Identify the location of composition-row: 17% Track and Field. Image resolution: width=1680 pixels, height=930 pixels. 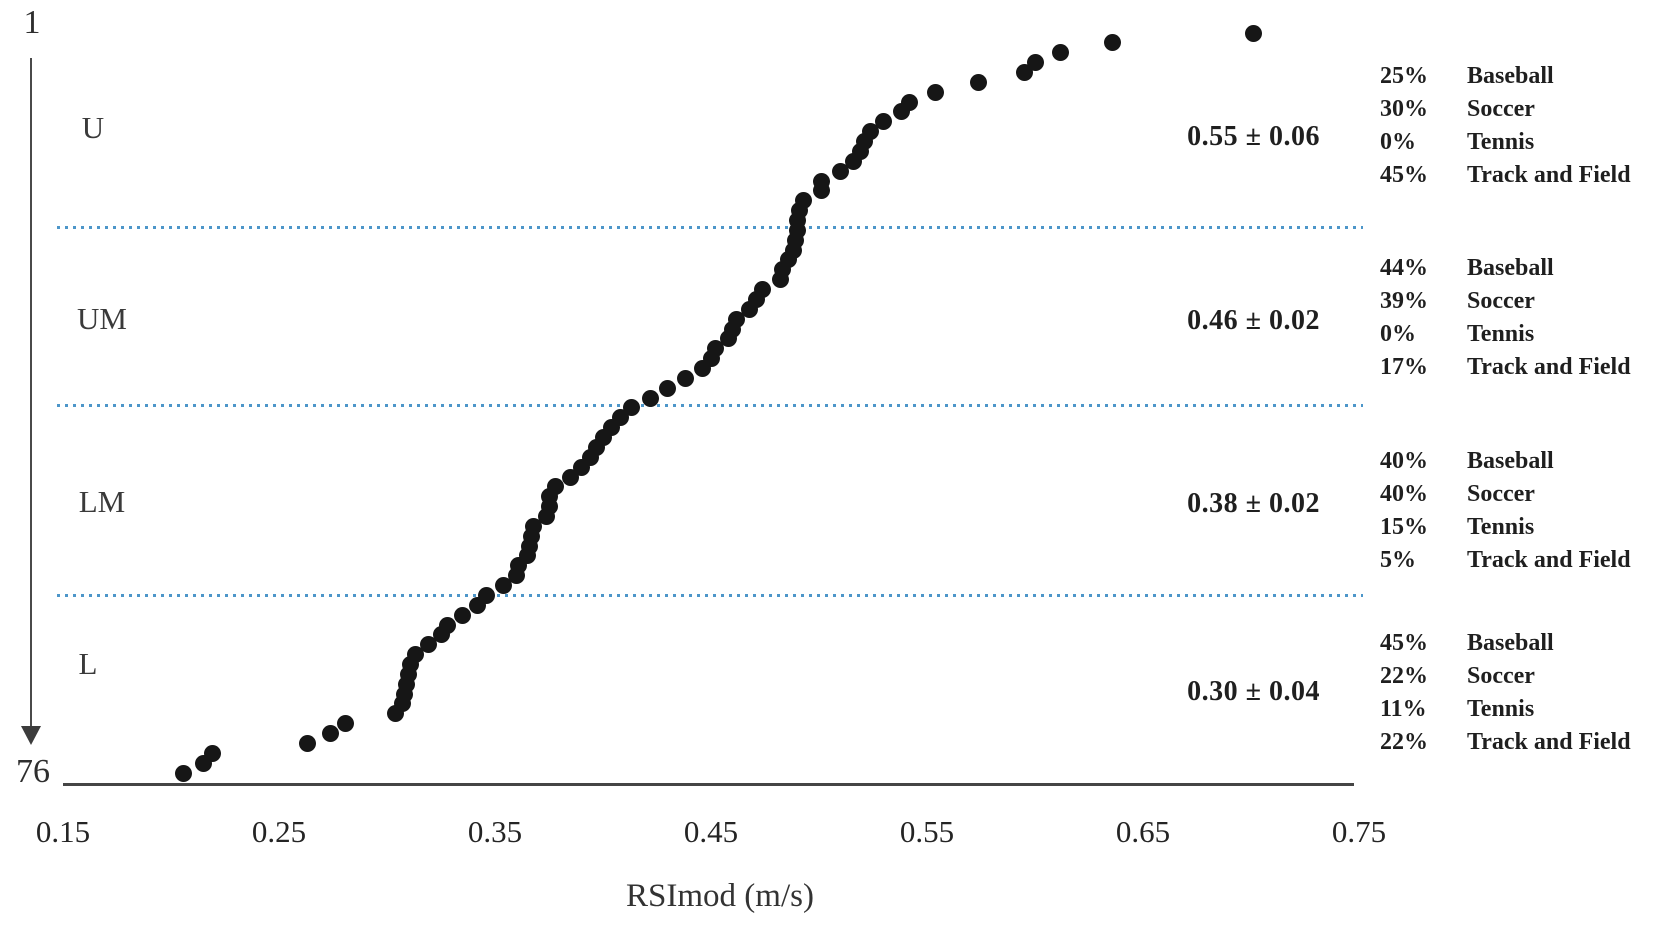
(1527, 367).